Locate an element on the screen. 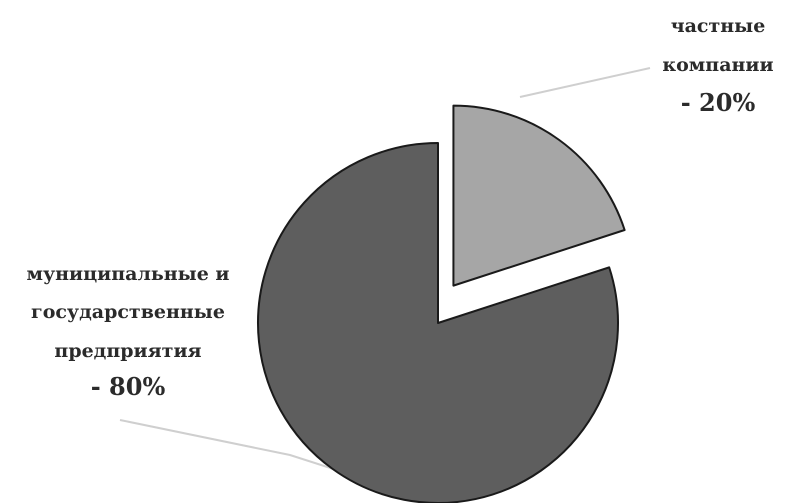 Image resolution: width=786 pixels, height=503 pixels. slice-private is located at coordinates (539, 195).